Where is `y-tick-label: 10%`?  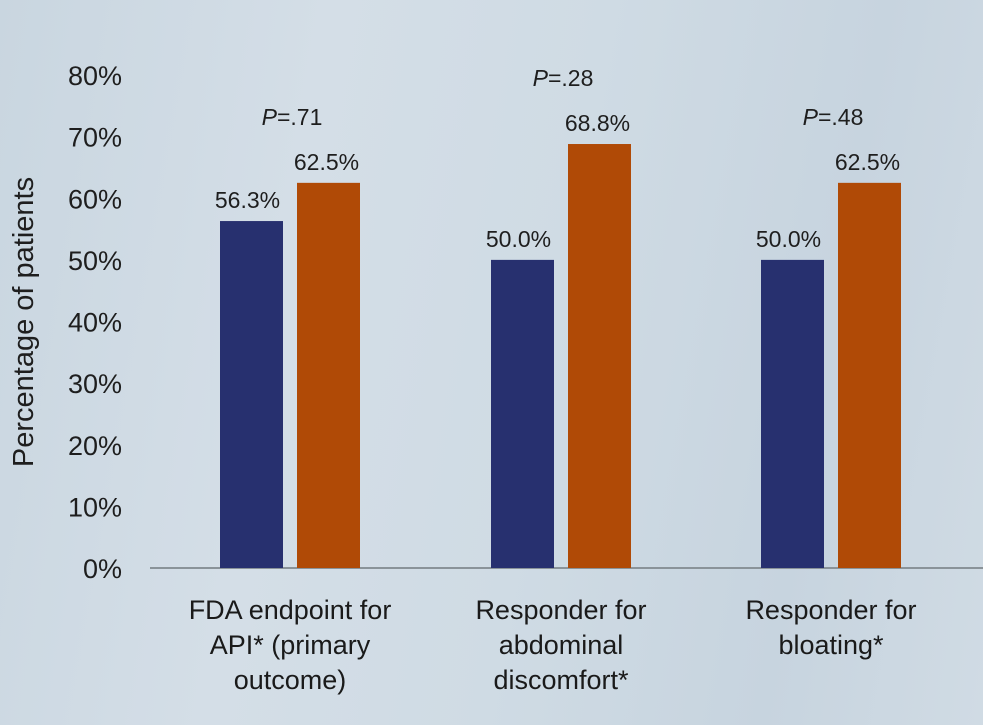
y-tick-label: 10% is located at coordinates (95, 507).